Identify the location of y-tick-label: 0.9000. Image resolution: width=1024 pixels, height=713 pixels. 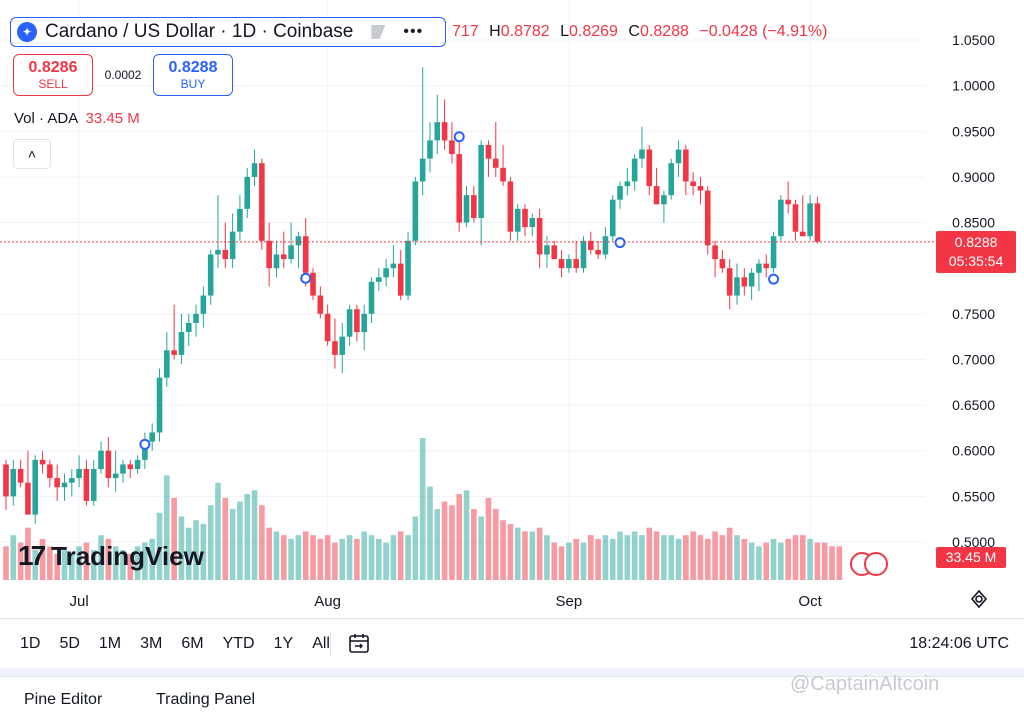
(973, 177).